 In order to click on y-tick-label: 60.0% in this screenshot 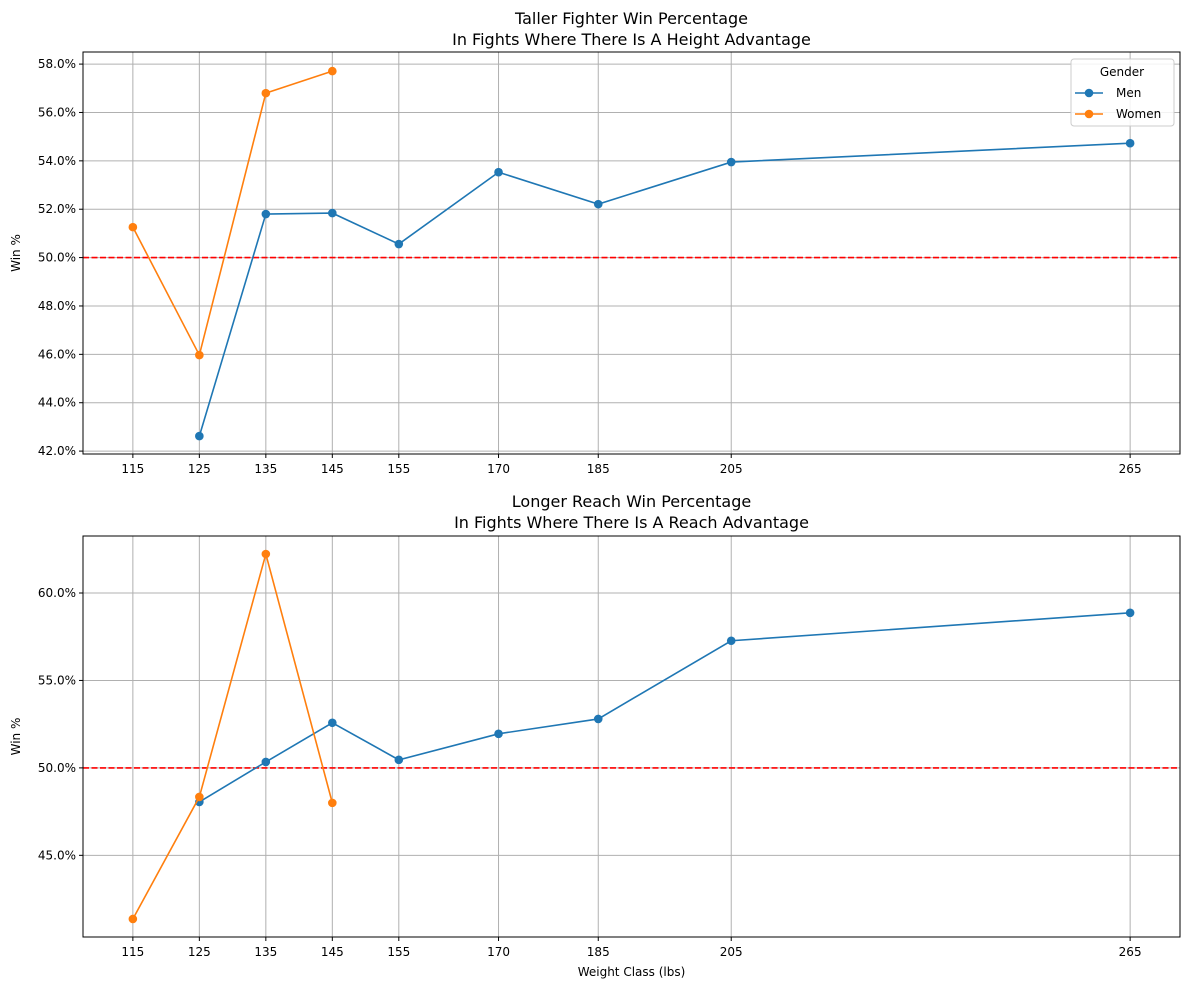, I will do `click(57, 593)`.